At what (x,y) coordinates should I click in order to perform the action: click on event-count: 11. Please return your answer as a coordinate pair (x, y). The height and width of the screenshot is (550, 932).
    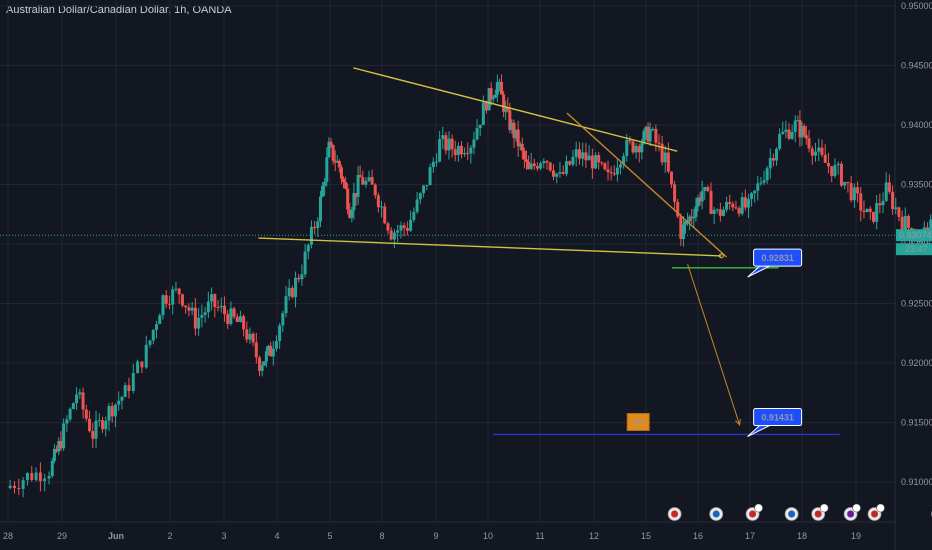
    Looking at the image, I should click on (824, 509).